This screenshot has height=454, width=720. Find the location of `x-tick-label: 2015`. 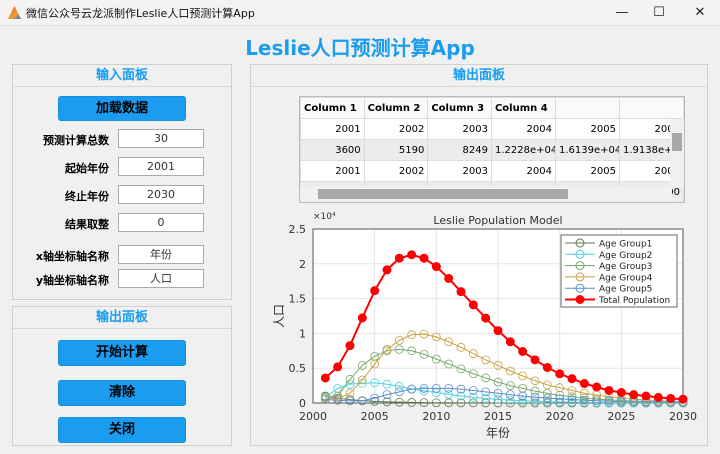

x-tick-label: 2015 is located at coordinates (498, 416).